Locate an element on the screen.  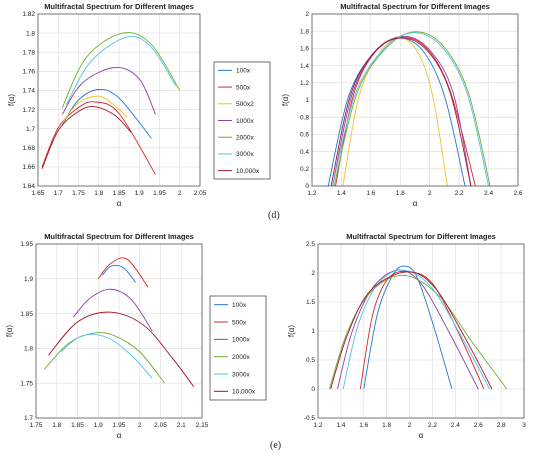
y-tick-label: 1.72 is located at coordinates (28, 110).